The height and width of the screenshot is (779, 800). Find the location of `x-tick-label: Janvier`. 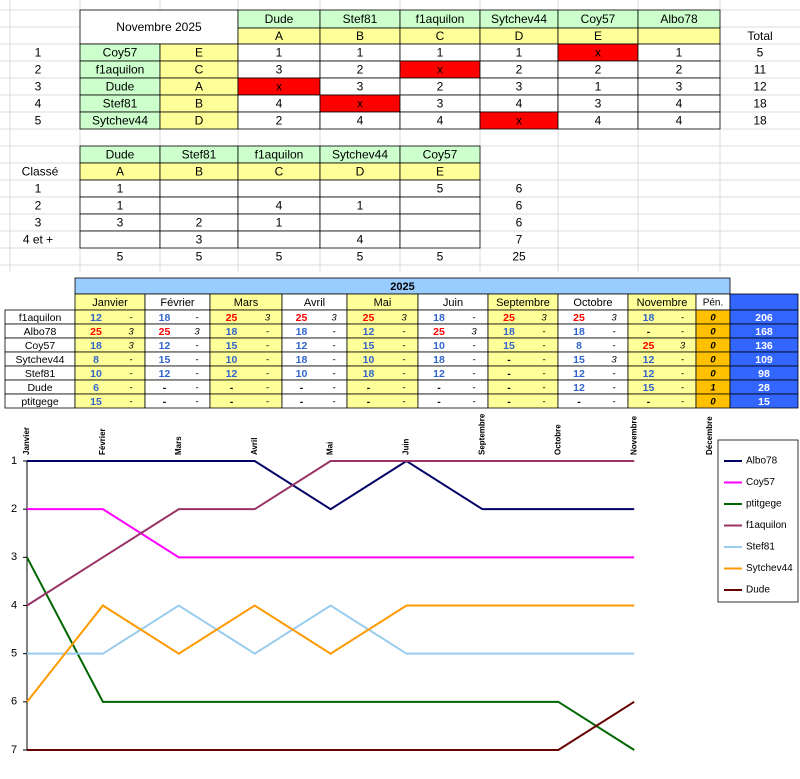

x-tick-label: Janvier is located at coordinates (26, 441).